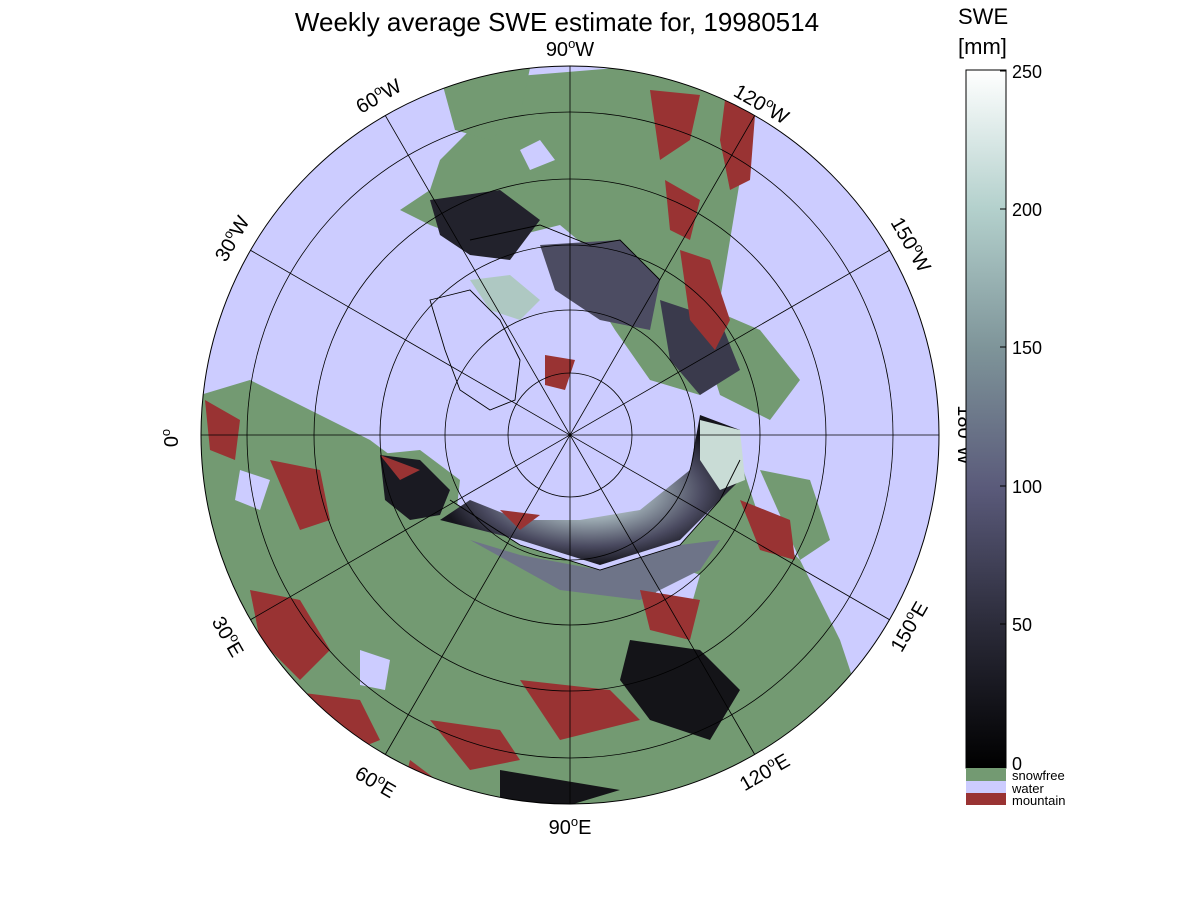 This screenshot has width=1201, height=901. I want to click on lon-label-90e: 90oE, so click(570, 826).